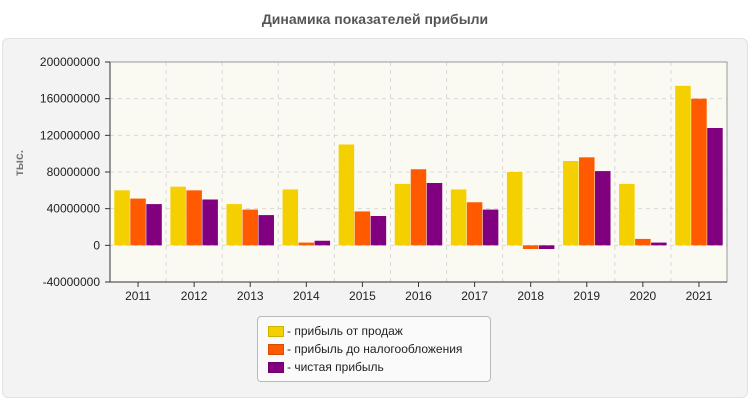 This screenshot has height=400, width=750. I want to click on x-tick-label: 2015, so click(362, 296).